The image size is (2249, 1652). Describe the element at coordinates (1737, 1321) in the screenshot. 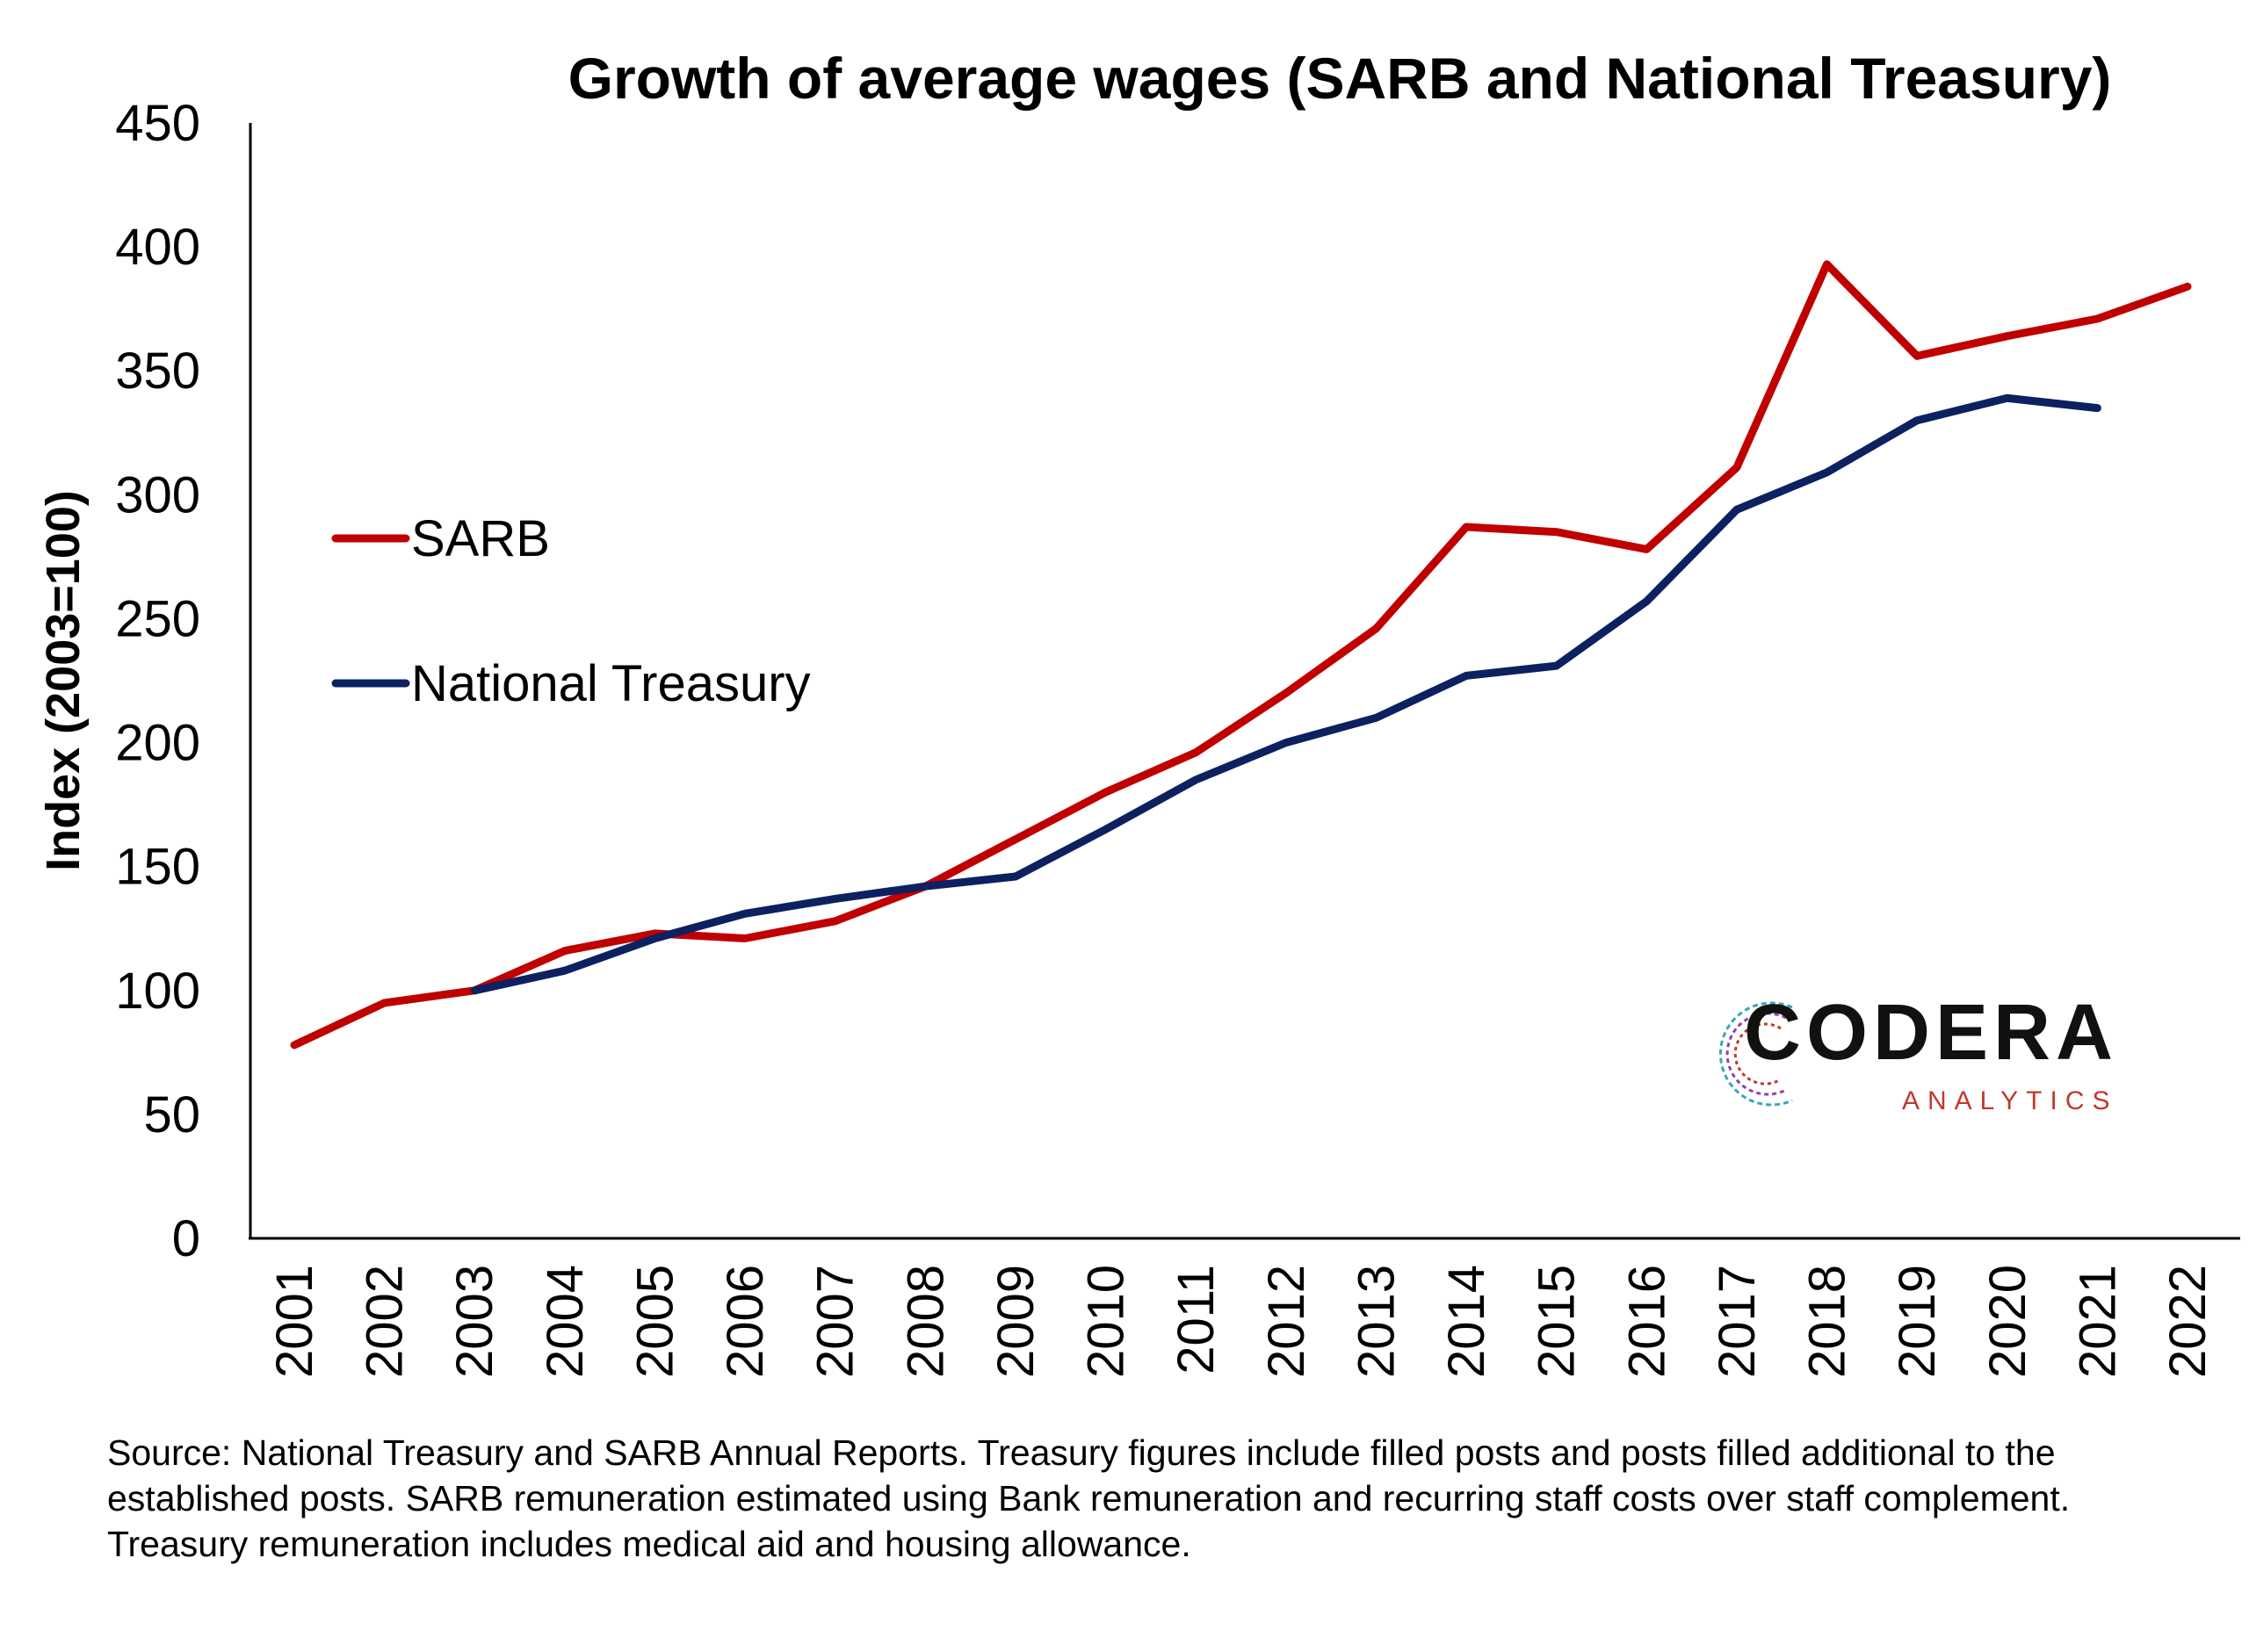

I see `x-tick-label: 2017` at that location.